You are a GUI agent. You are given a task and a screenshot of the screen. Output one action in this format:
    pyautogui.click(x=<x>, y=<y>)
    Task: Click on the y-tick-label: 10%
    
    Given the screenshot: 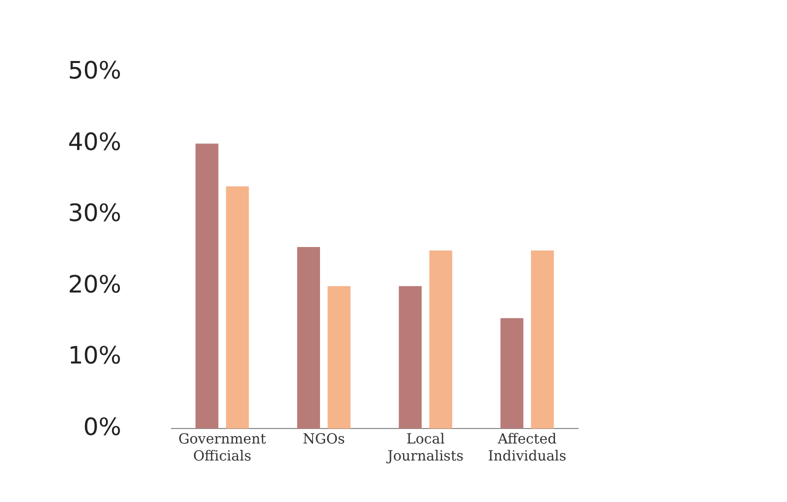 What is the action you would take?
    pyautogui.click(x=95, y=356)
    